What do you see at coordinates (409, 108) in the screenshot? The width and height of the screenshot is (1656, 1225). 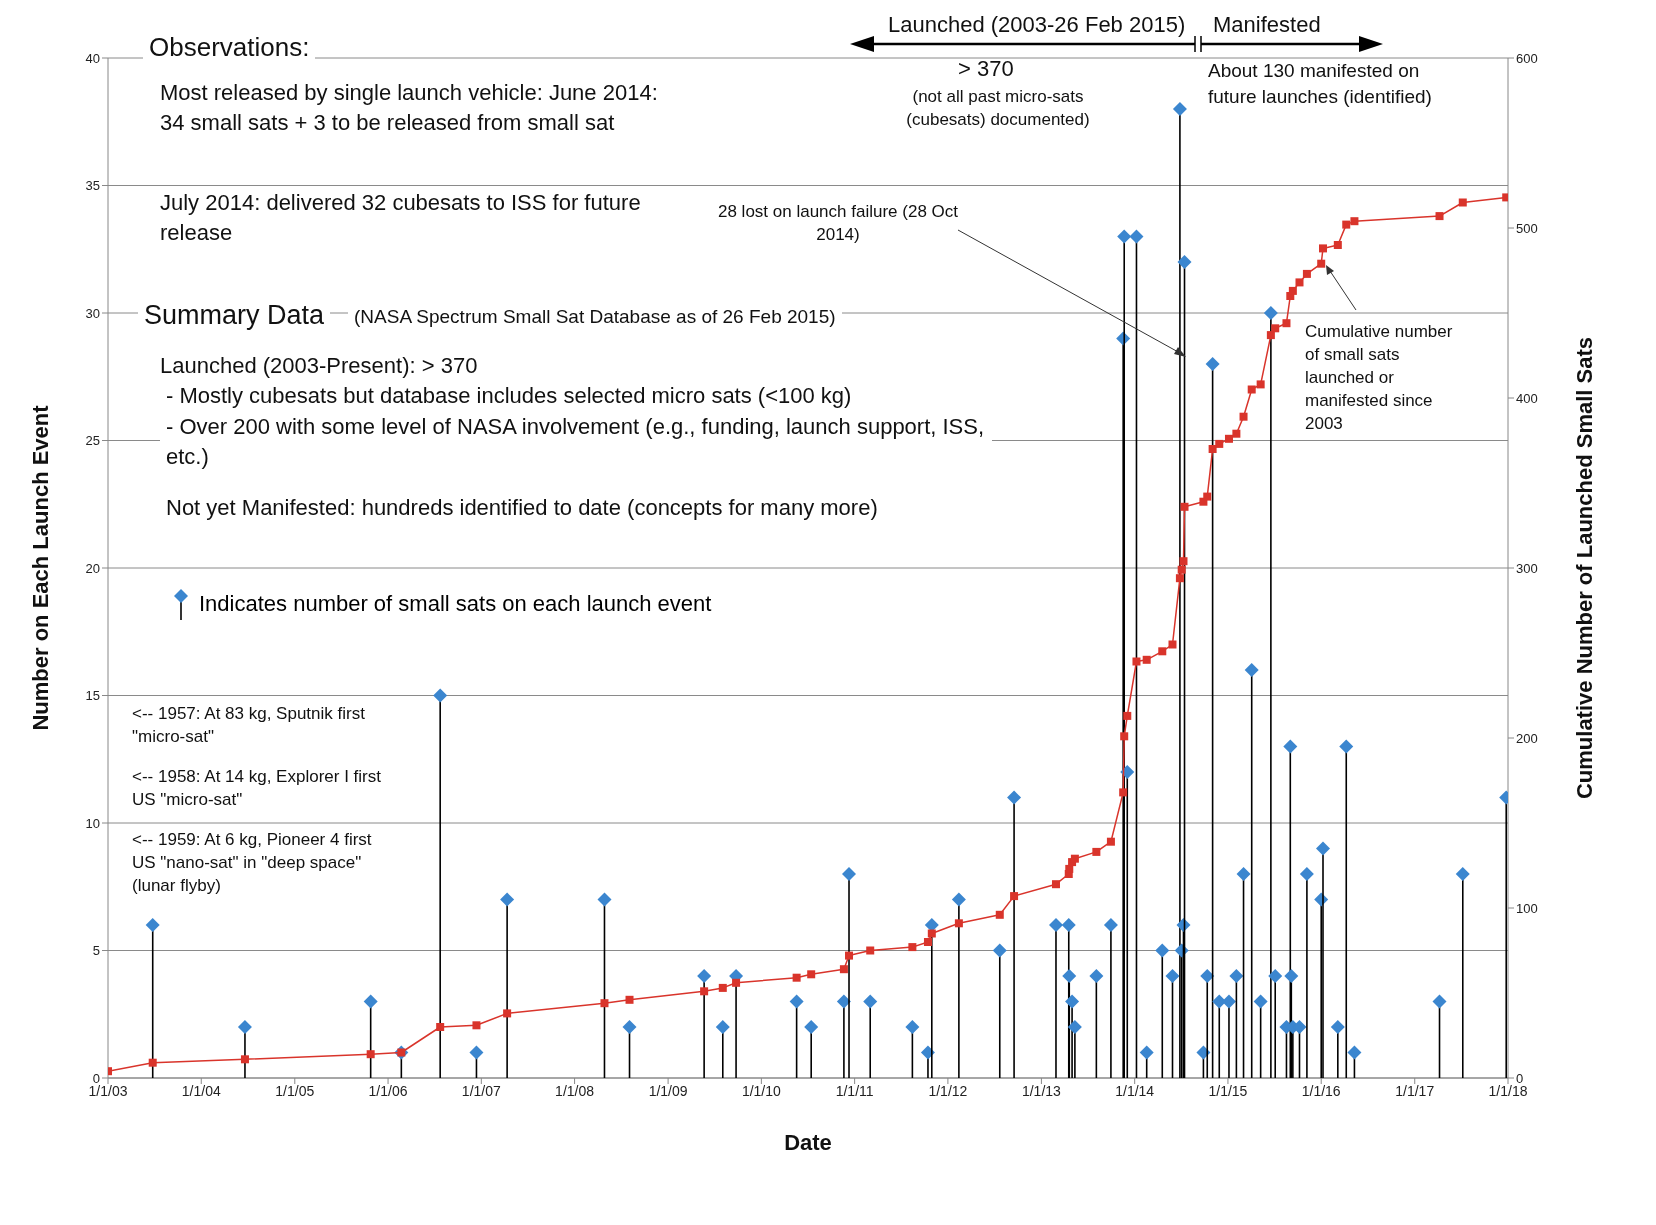 I see `annotation: Most released by single launch vehicle: June 2014: 34 small sats + 3 to be released from small sat` at bounding box center [409, 108].